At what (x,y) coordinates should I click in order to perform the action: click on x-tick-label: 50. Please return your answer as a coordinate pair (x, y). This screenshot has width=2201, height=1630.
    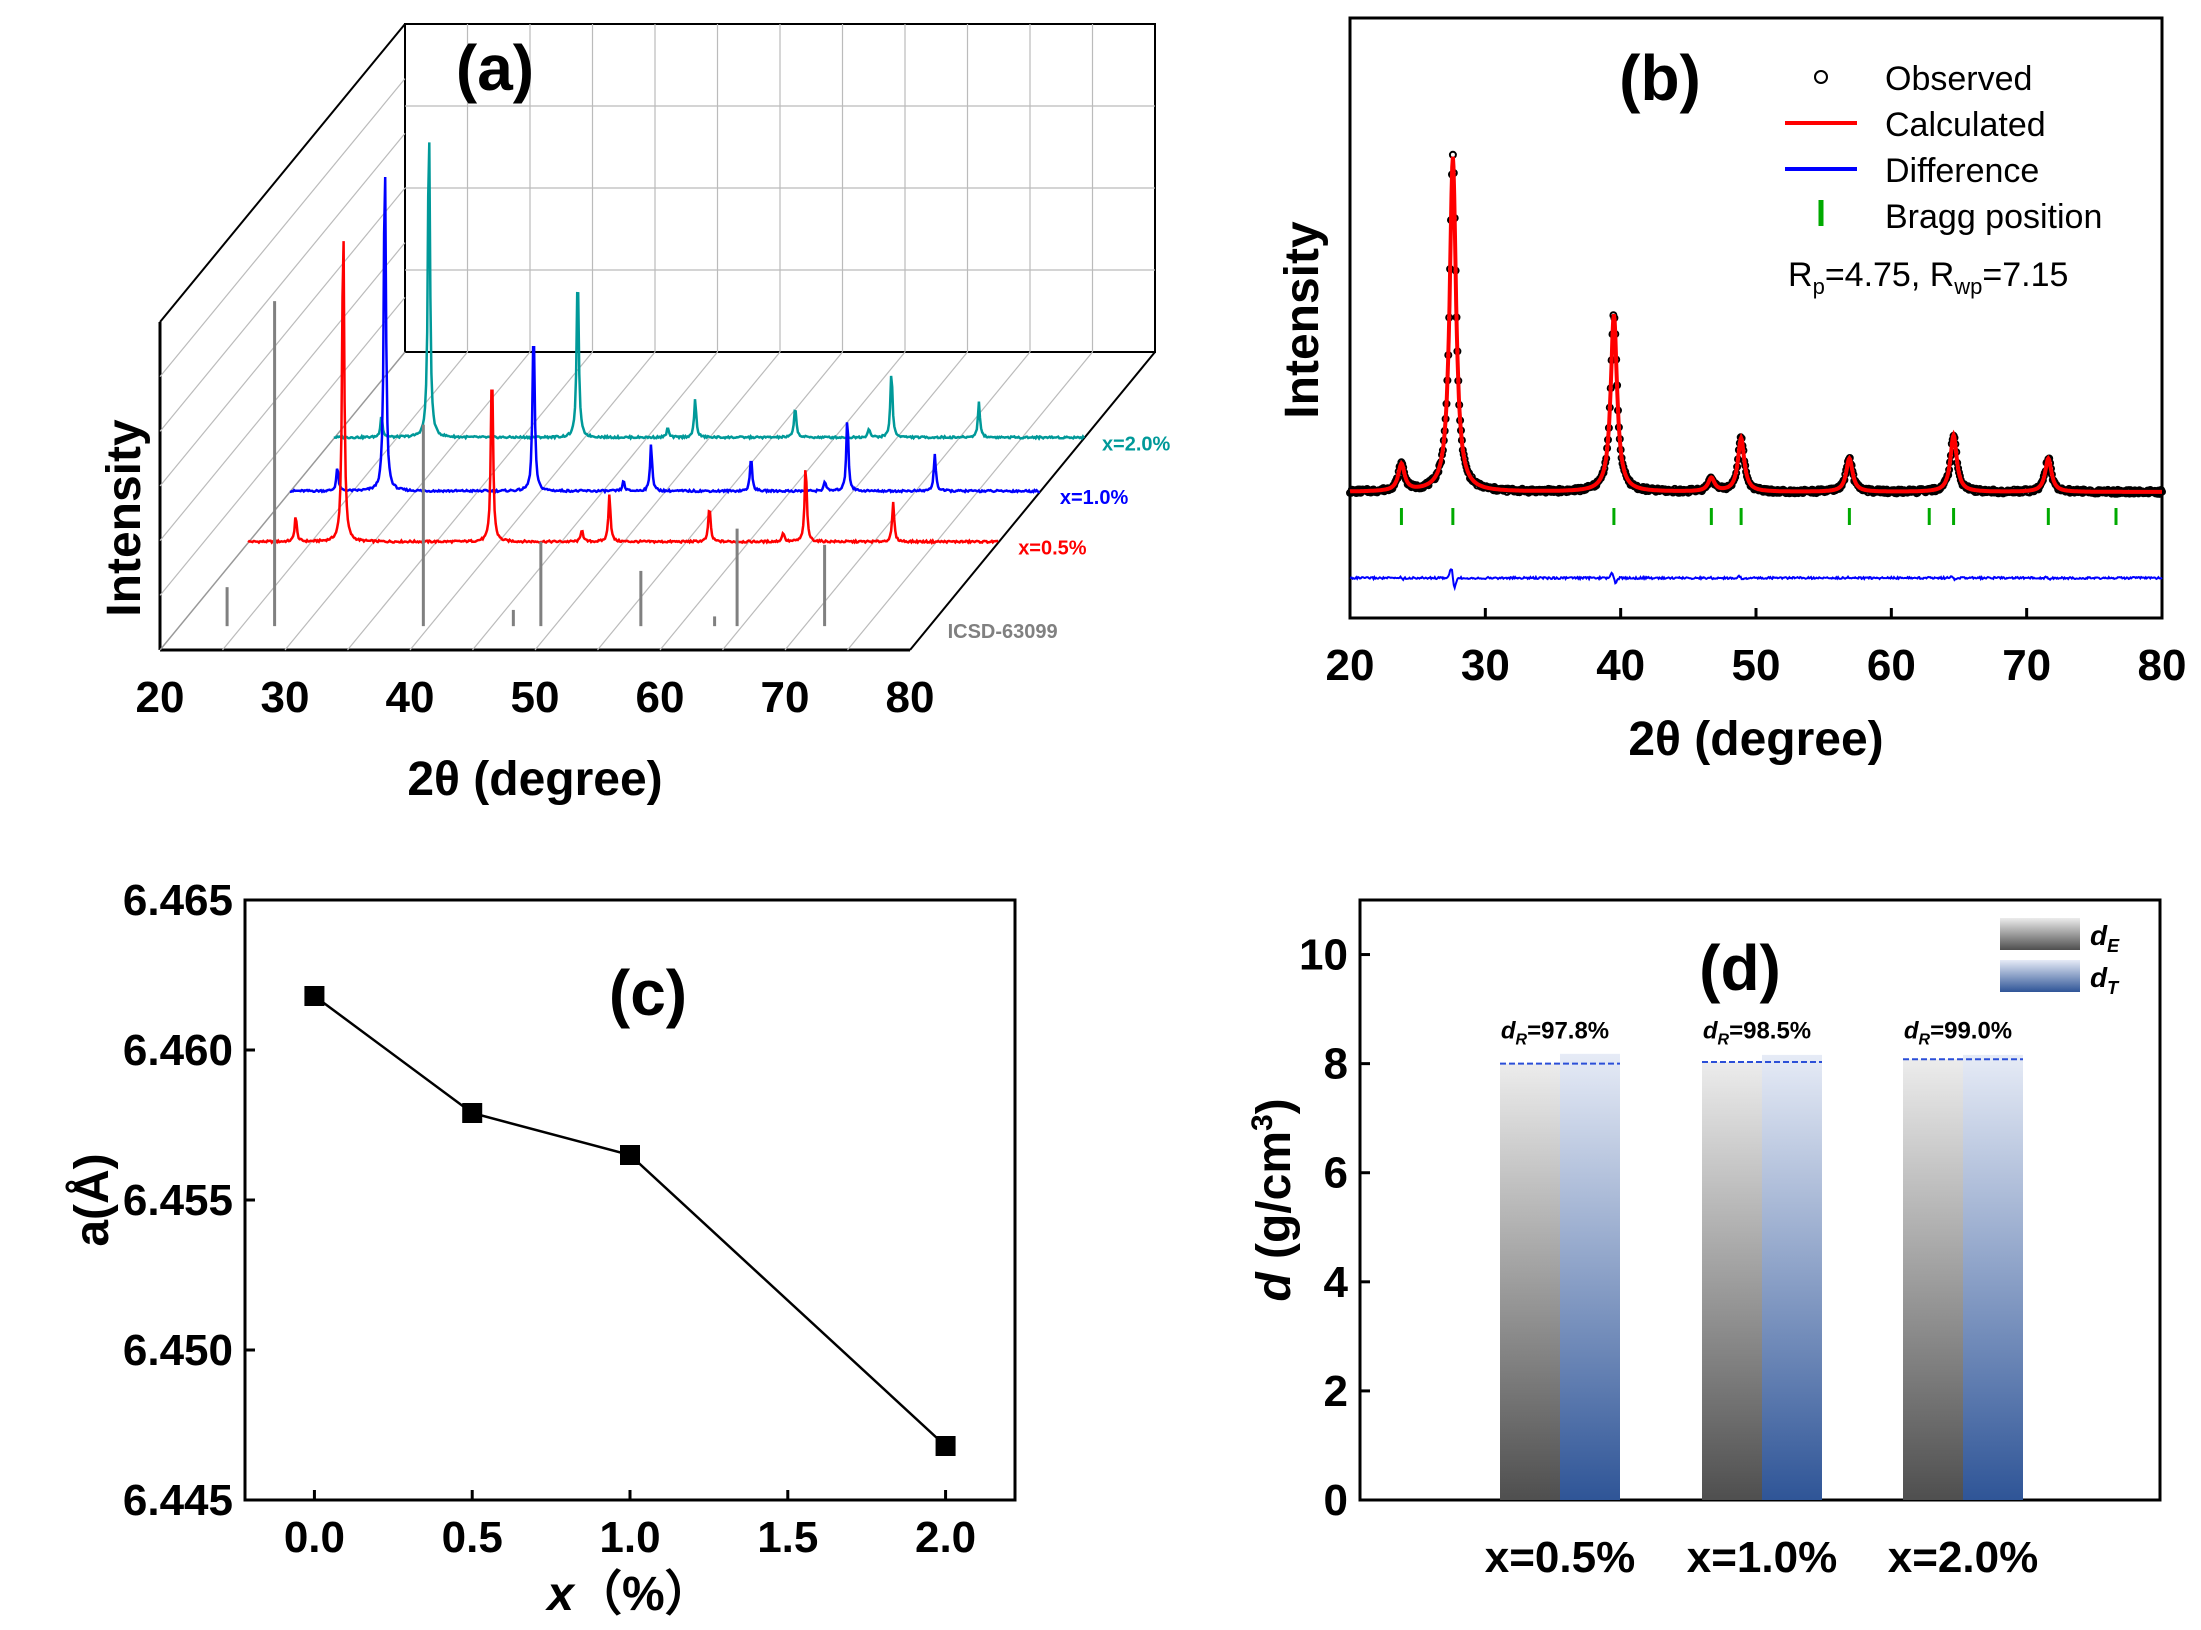
    Looking at the image, I should click on (535, 697).